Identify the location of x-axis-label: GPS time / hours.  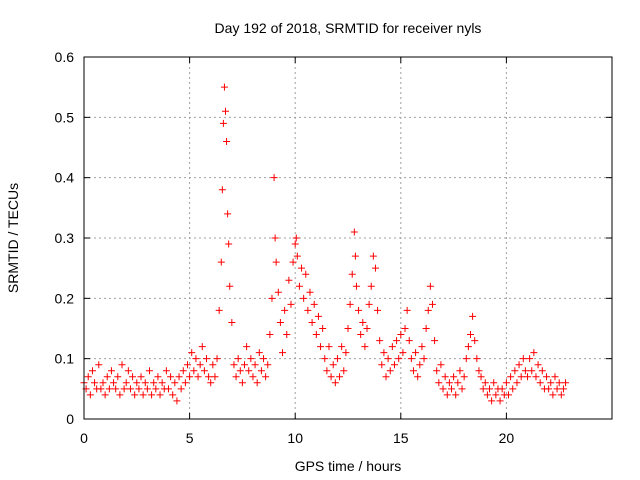
(348, 466).